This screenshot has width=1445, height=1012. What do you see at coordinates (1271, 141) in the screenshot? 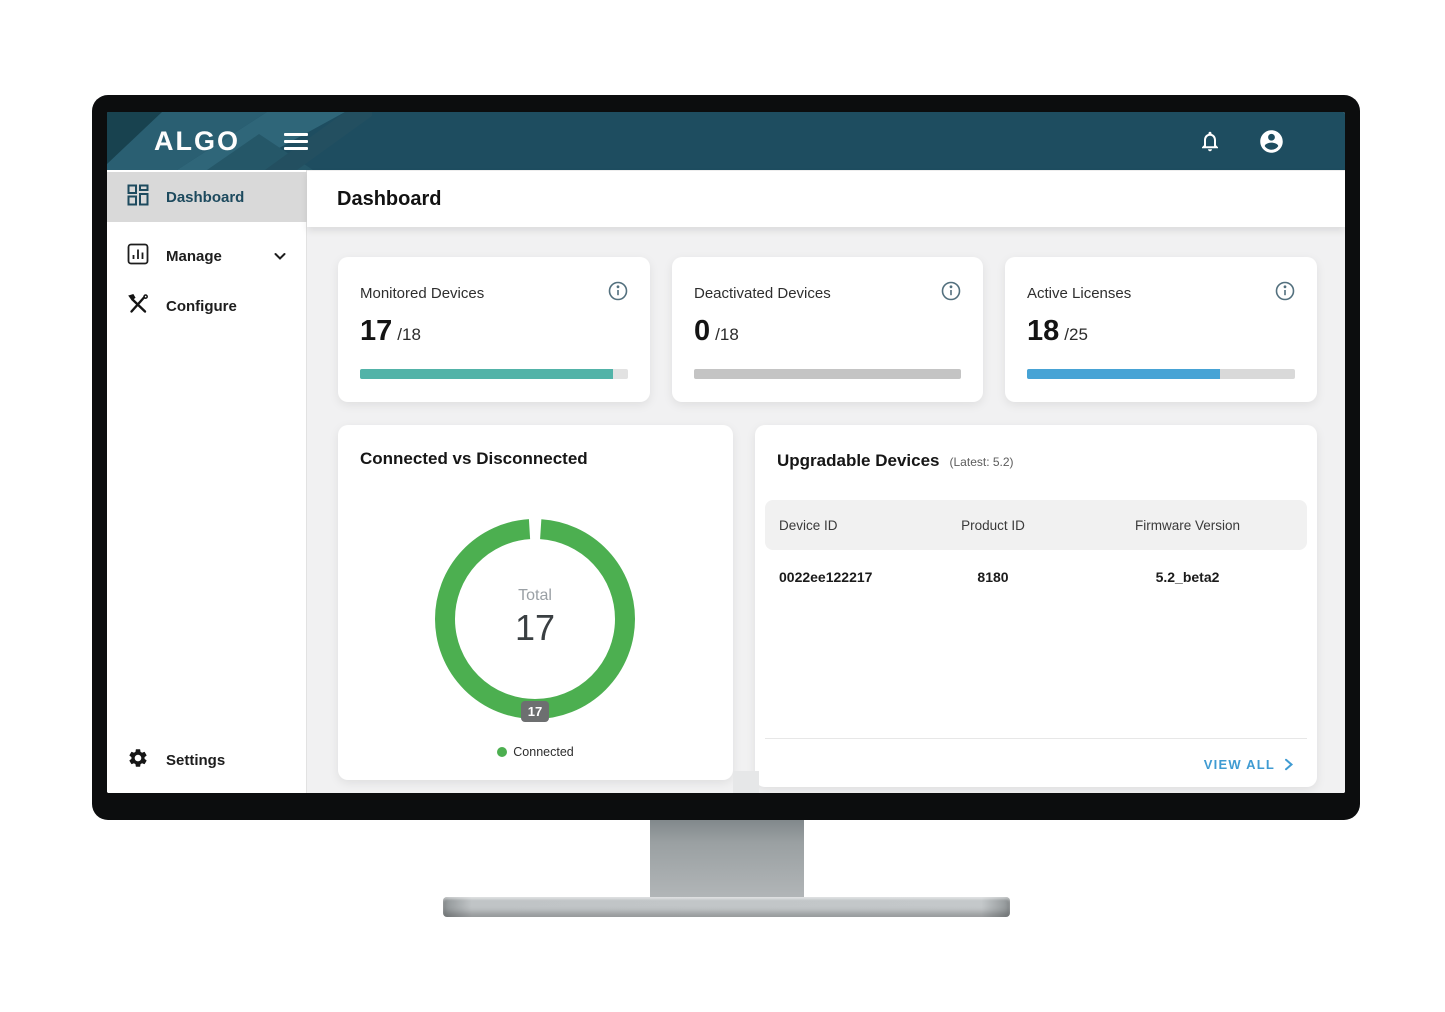
I see `account-icon` at bounding box center [1271, 141].